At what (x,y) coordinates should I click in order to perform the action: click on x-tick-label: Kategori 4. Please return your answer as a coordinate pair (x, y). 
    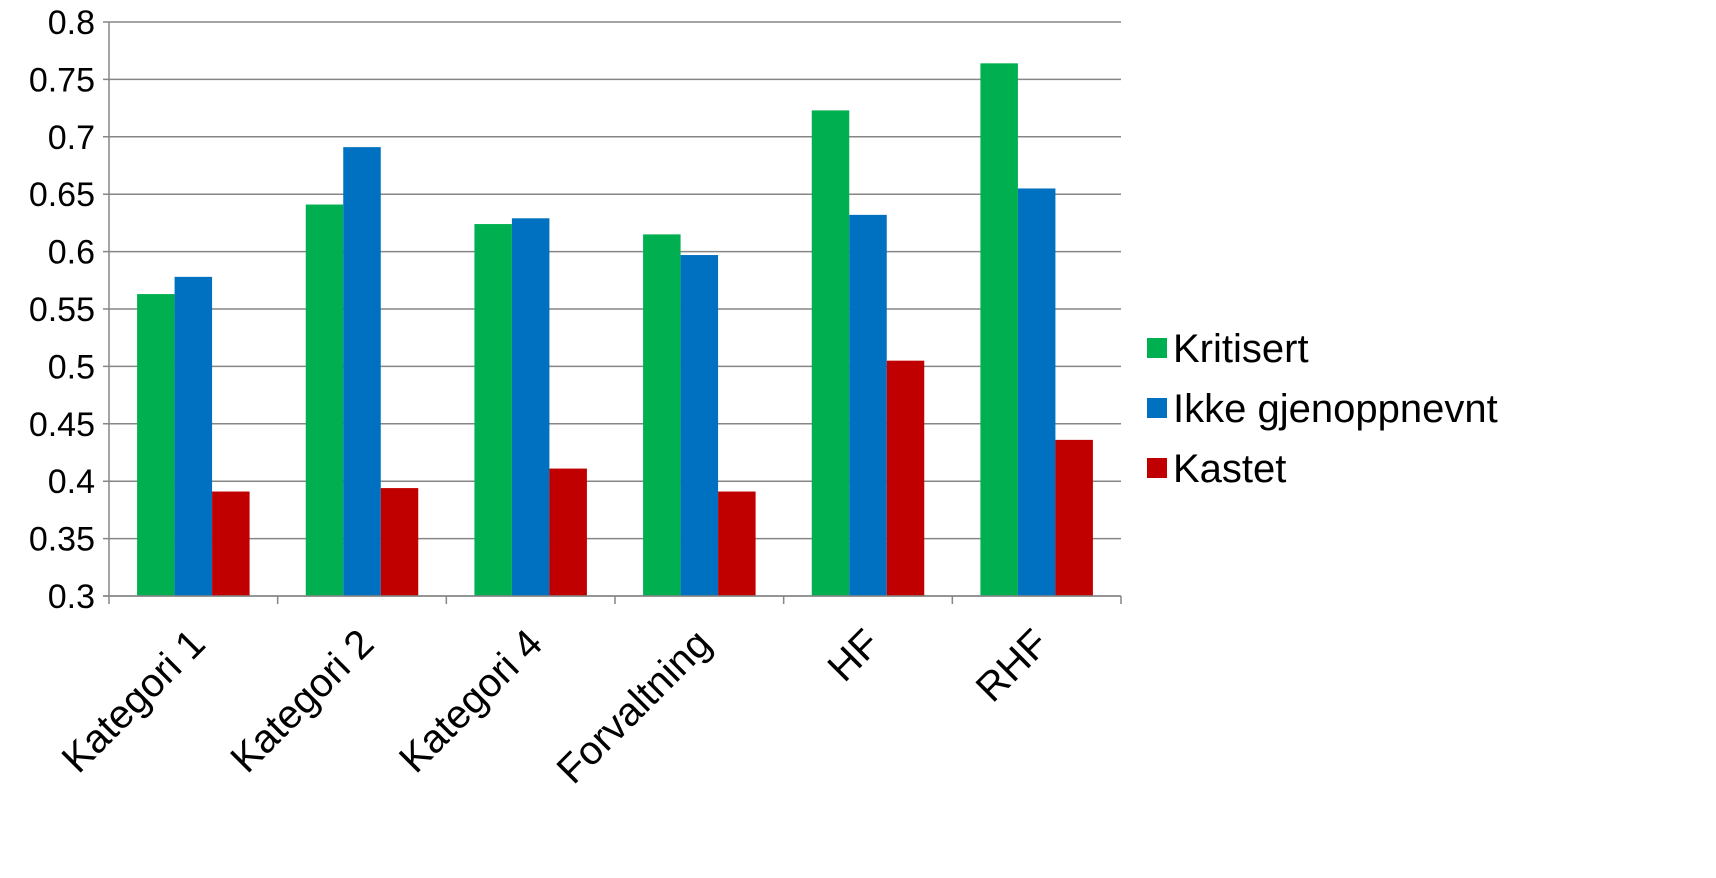
    Looking at the image, I should click on (471, 701).